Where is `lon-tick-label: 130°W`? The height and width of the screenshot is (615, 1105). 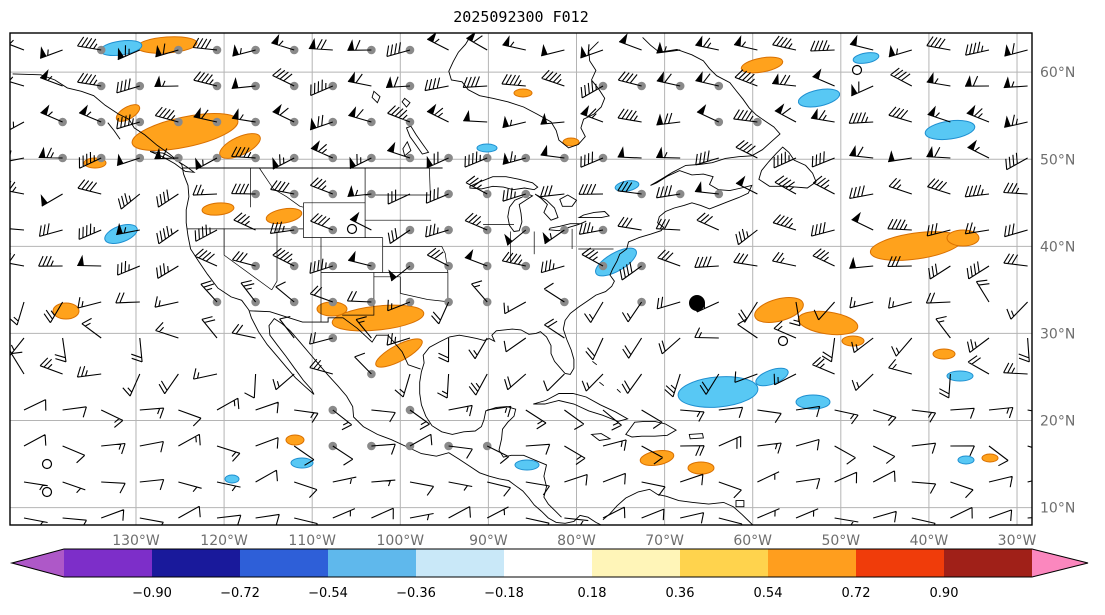 lon-tick-label: 130°W is located at coordinates (136, 541).